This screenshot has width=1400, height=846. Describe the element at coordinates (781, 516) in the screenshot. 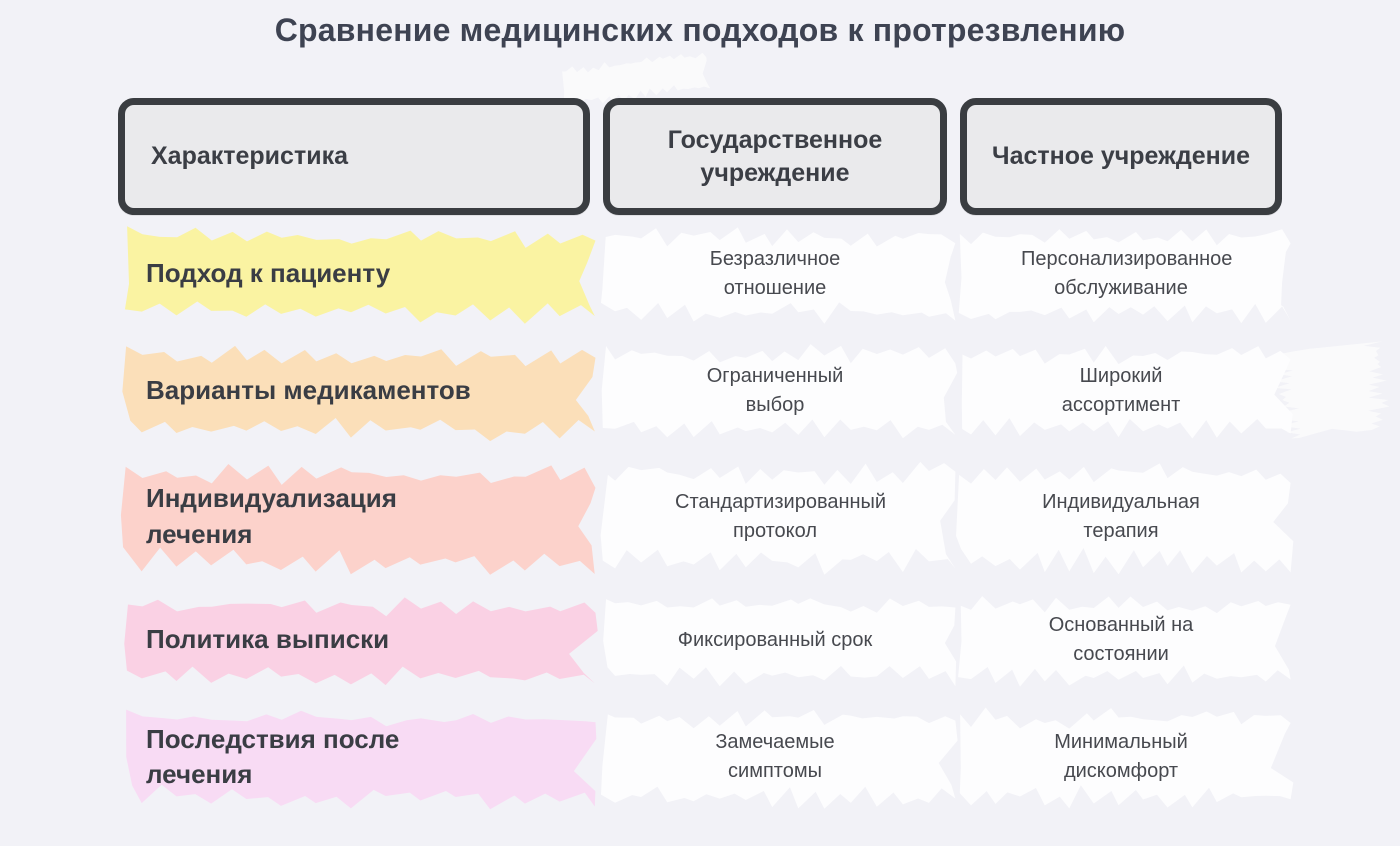

I see `cell-text: Стандартизированный протокол` at that location.